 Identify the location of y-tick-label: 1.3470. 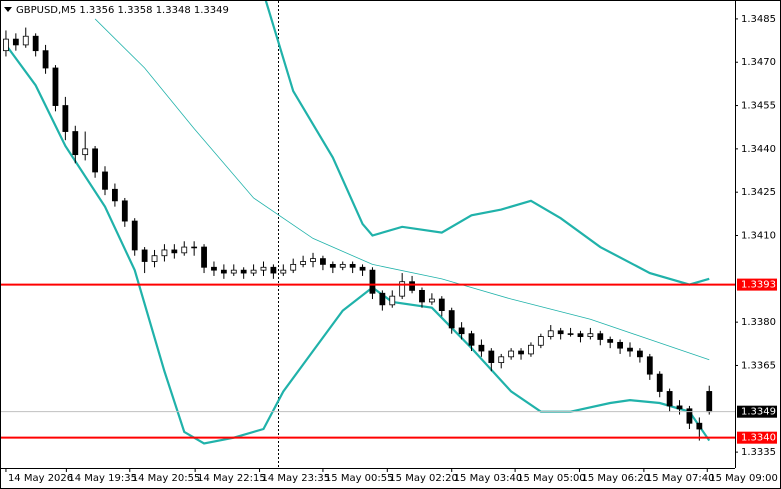
(758, 62).